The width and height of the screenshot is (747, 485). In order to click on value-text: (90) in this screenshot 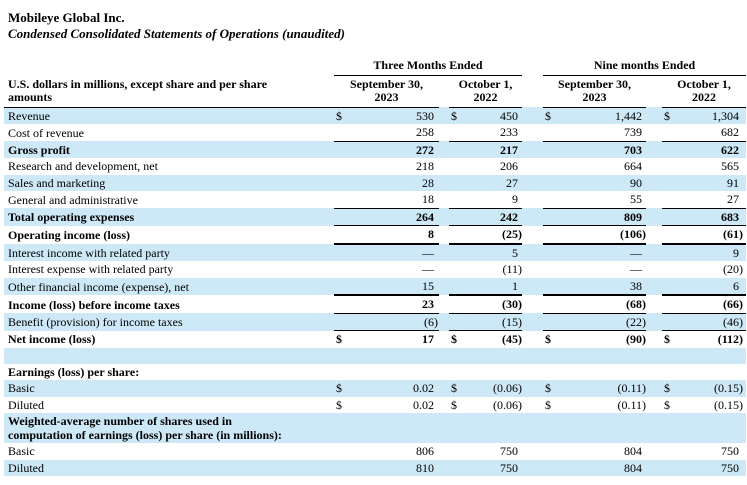, I will do `click(636, 339)`.